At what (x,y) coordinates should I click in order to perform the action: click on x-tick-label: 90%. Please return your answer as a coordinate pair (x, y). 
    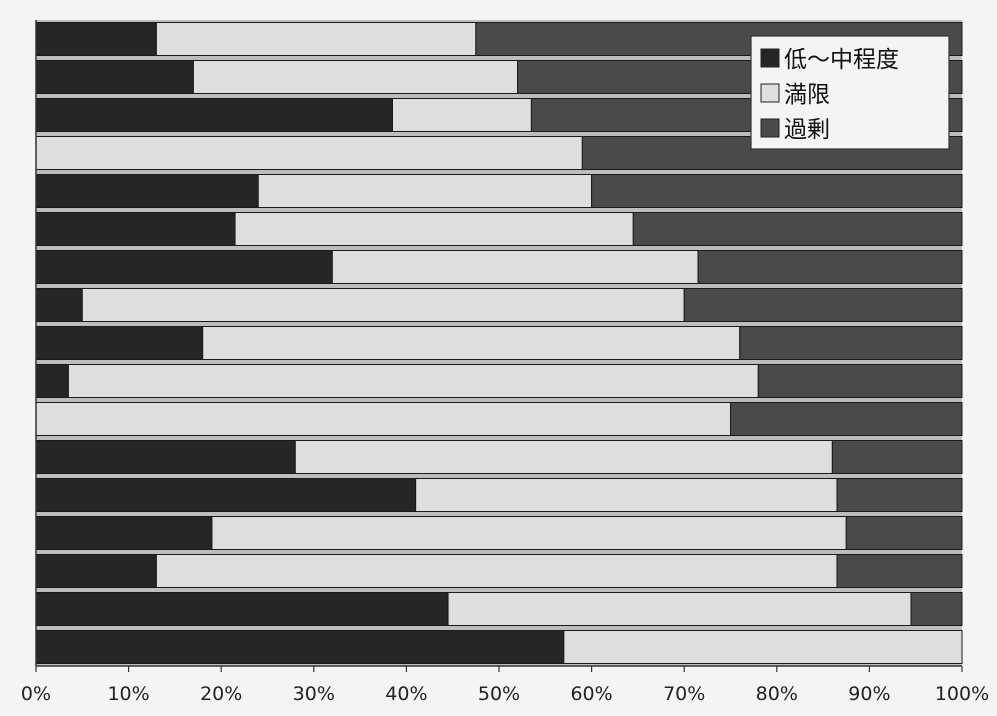
    Looking at the image, I should click on (869, 694).